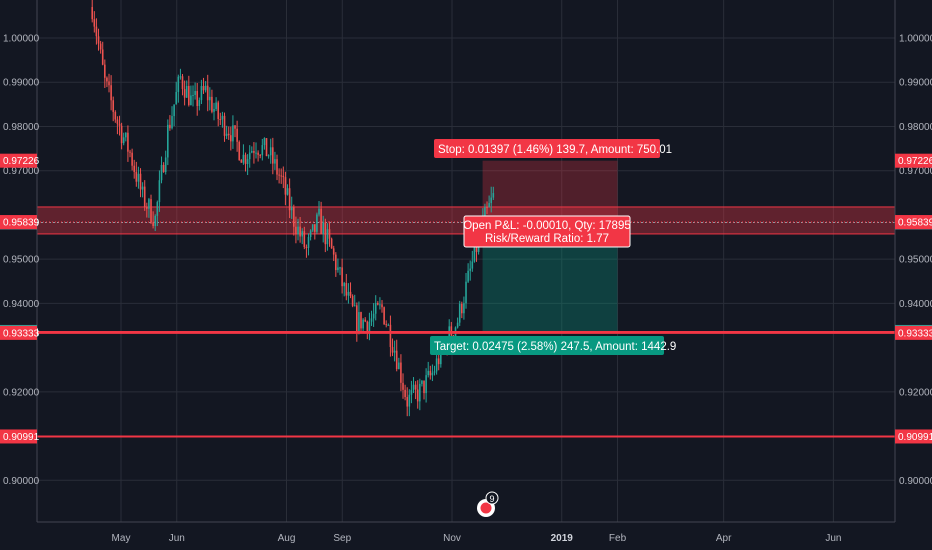 Image resolution: width=932 pixels, height=550 pixels. I want to click on y-tick-label-right: 0.99000, so click(915, 83).